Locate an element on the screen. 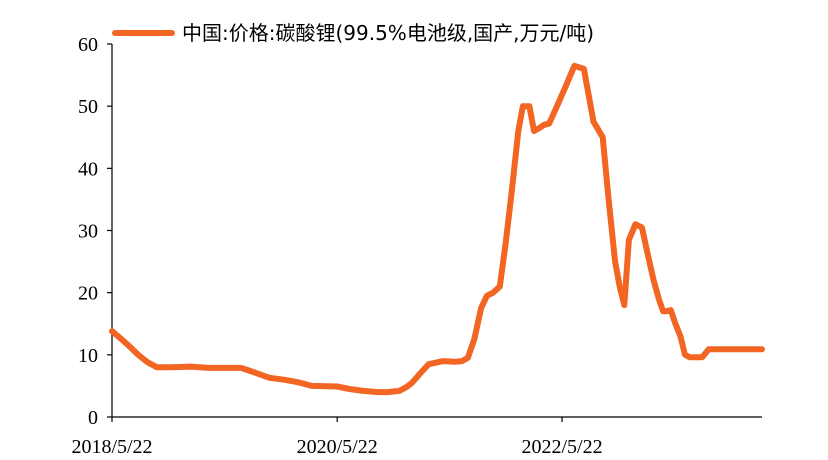 The height and width of the screenshot is (460, 828). y-tick-label: 60 is located at coordinates (88, 45).